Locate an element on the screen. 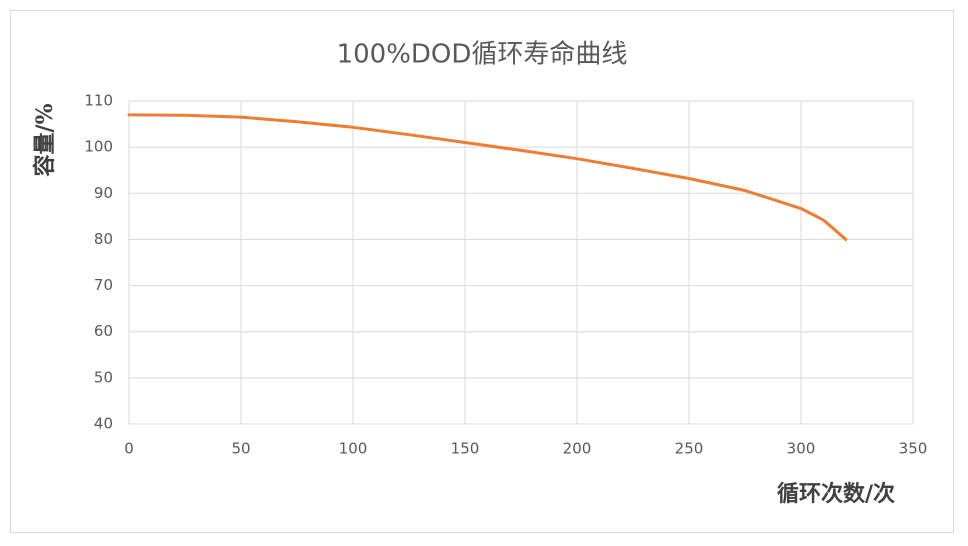 Image resolution: width=968 pixels, height=546 pixels. y-axis-label: 容量/% is located at coordinates (45, 139).